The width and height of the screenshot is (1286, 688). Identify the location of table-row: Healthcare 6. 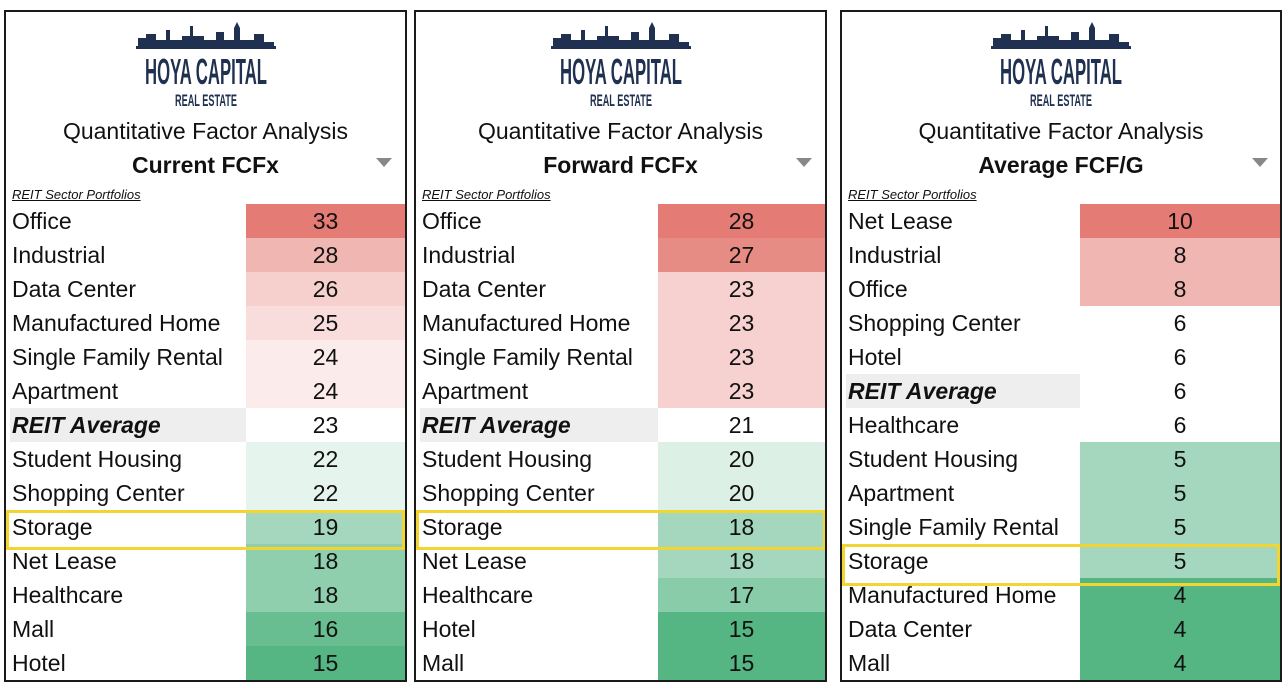
(1061, 425).